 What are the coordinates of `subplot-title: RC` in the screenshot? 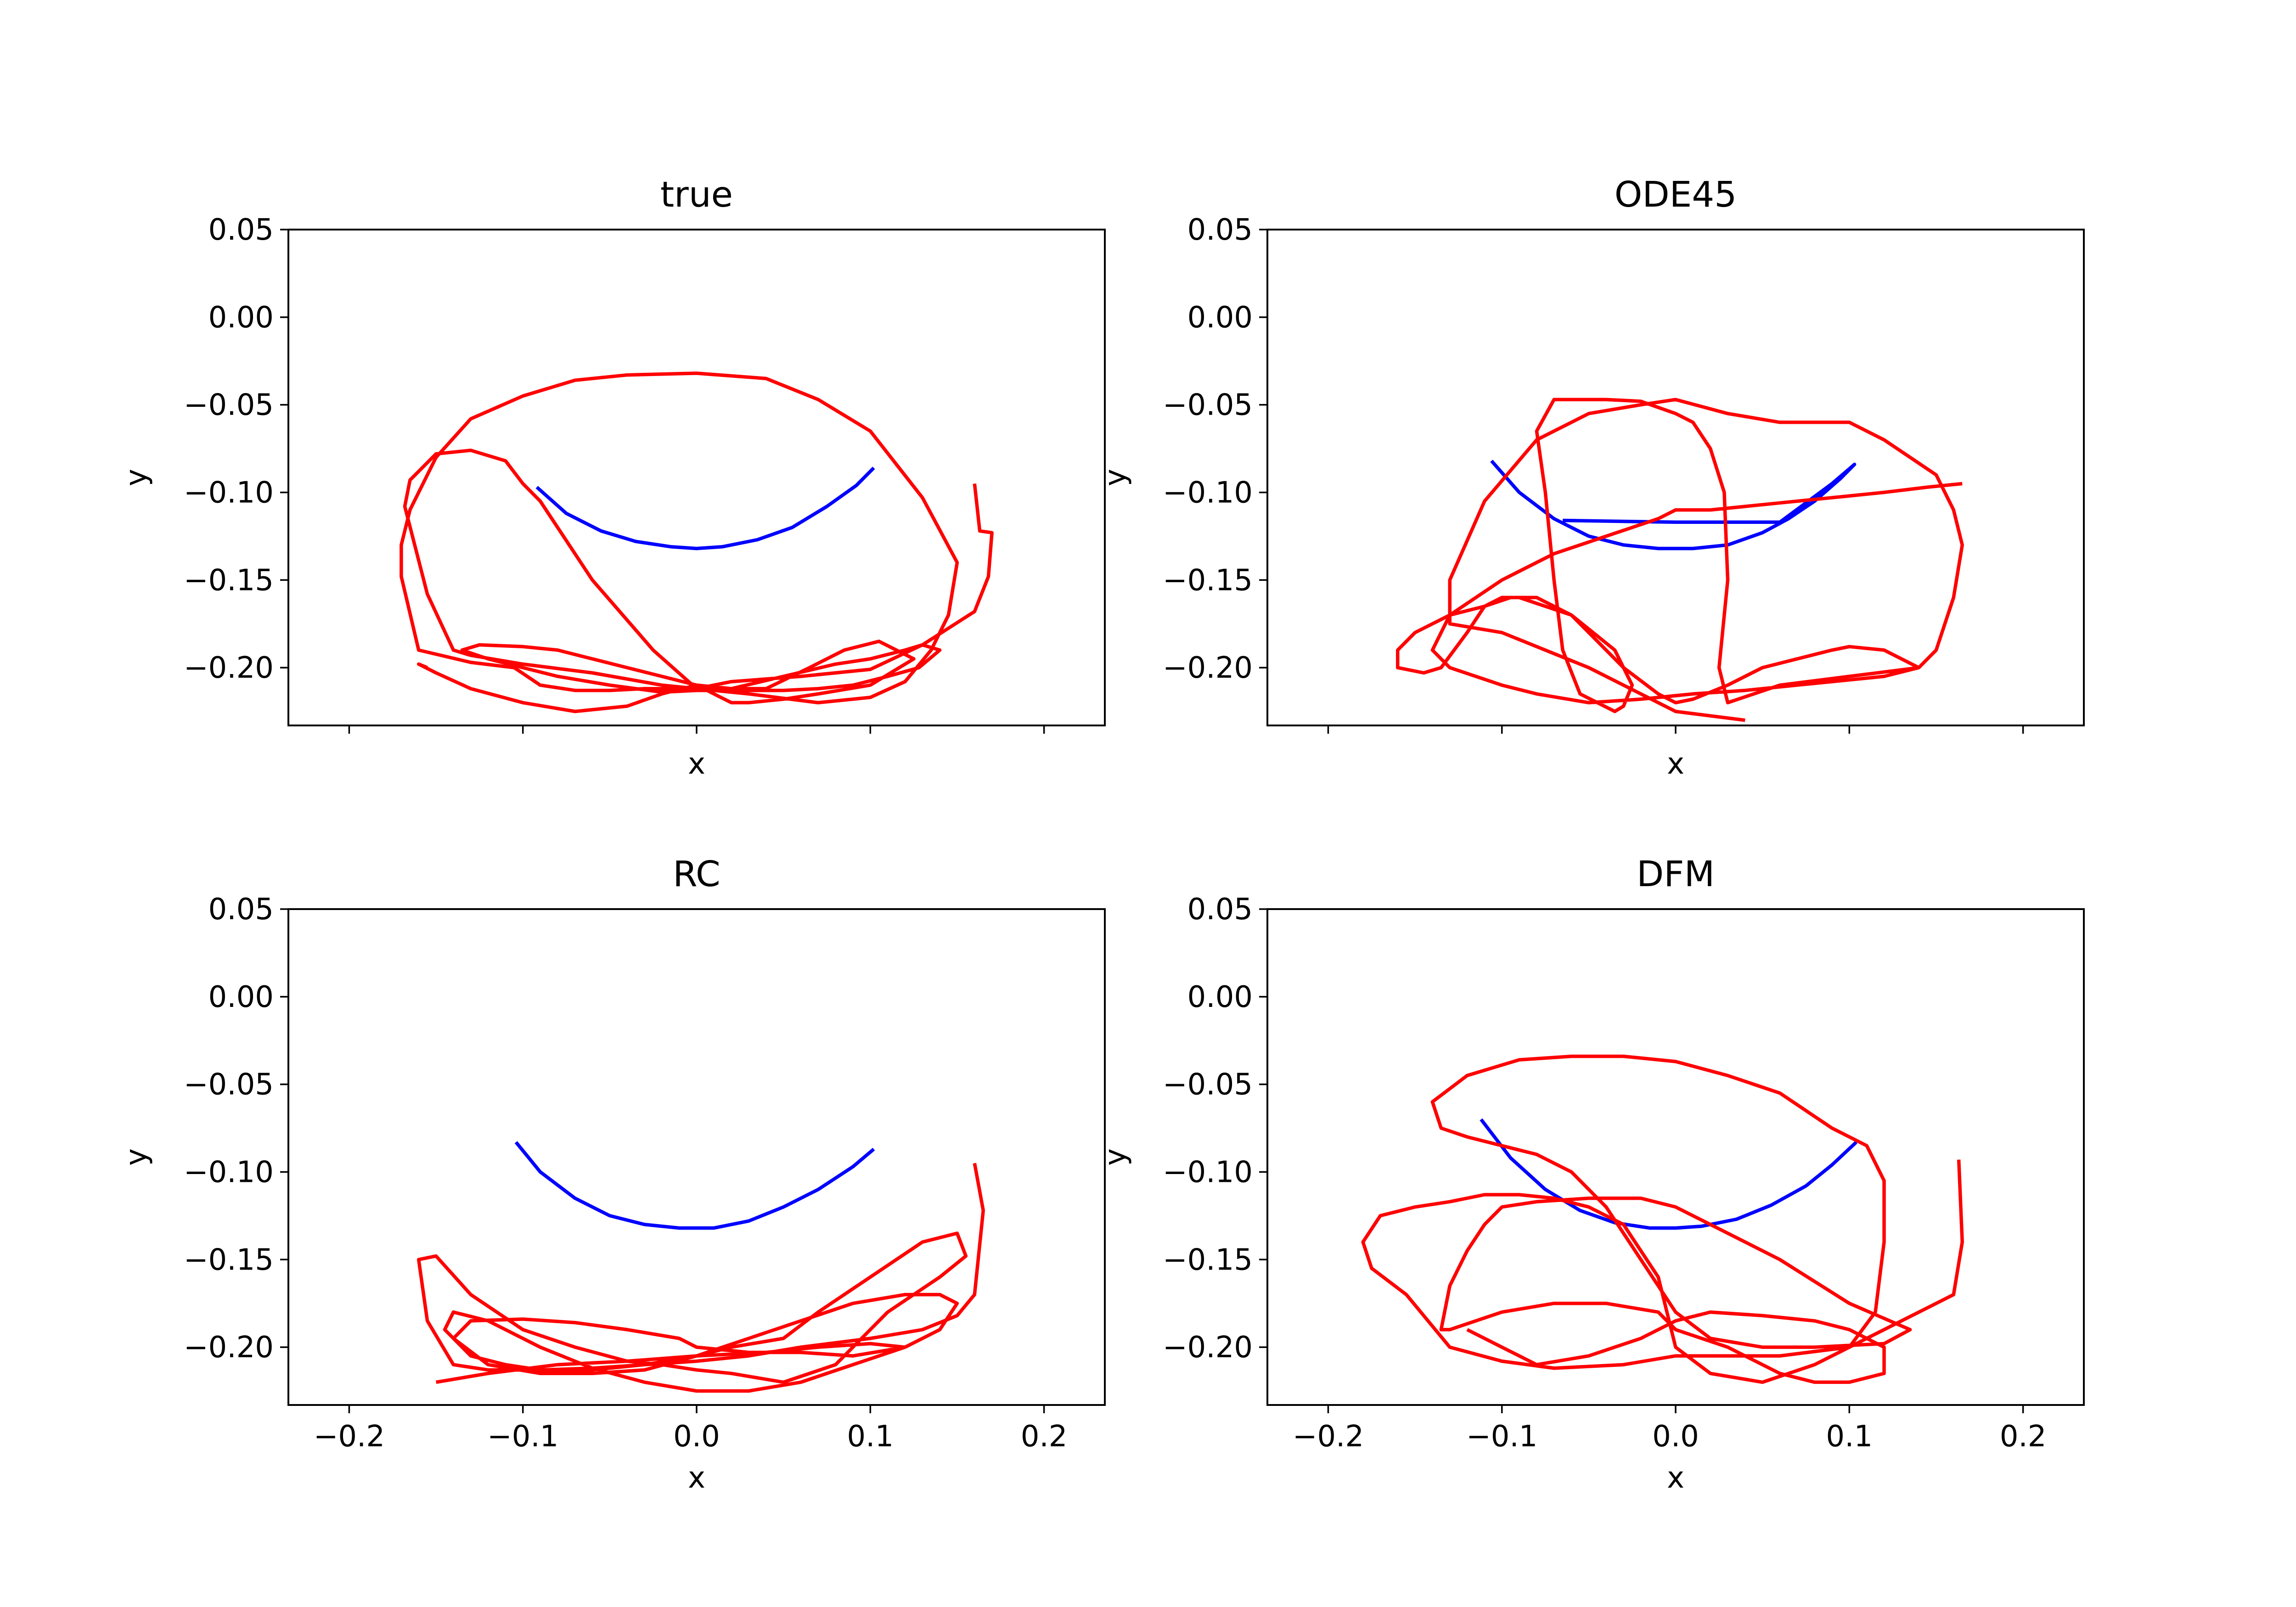 It's located at (696, 874).